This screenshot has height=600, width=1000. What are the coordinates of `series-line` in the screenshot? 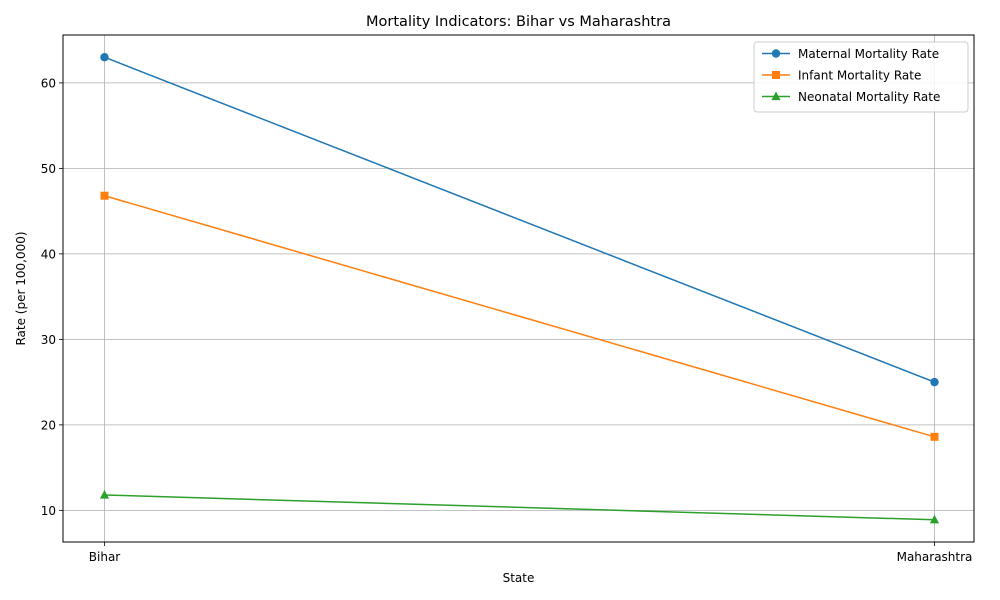 It's located at (519, 507).